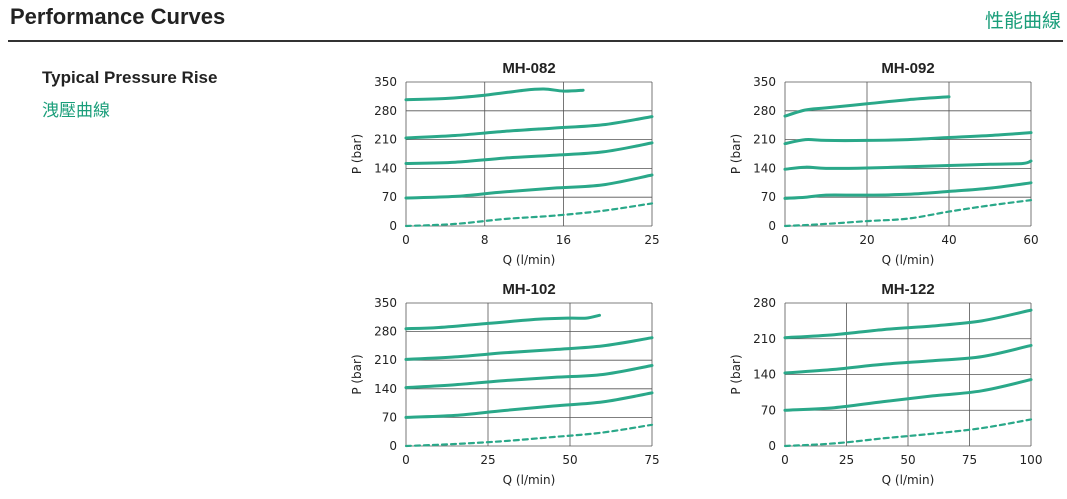 This screenshot has width=1067, height=499. What do you see at coordinates (485, 240) in the screenshot?
I see `x-tick-label: 8` at bounding box center [485, 240].